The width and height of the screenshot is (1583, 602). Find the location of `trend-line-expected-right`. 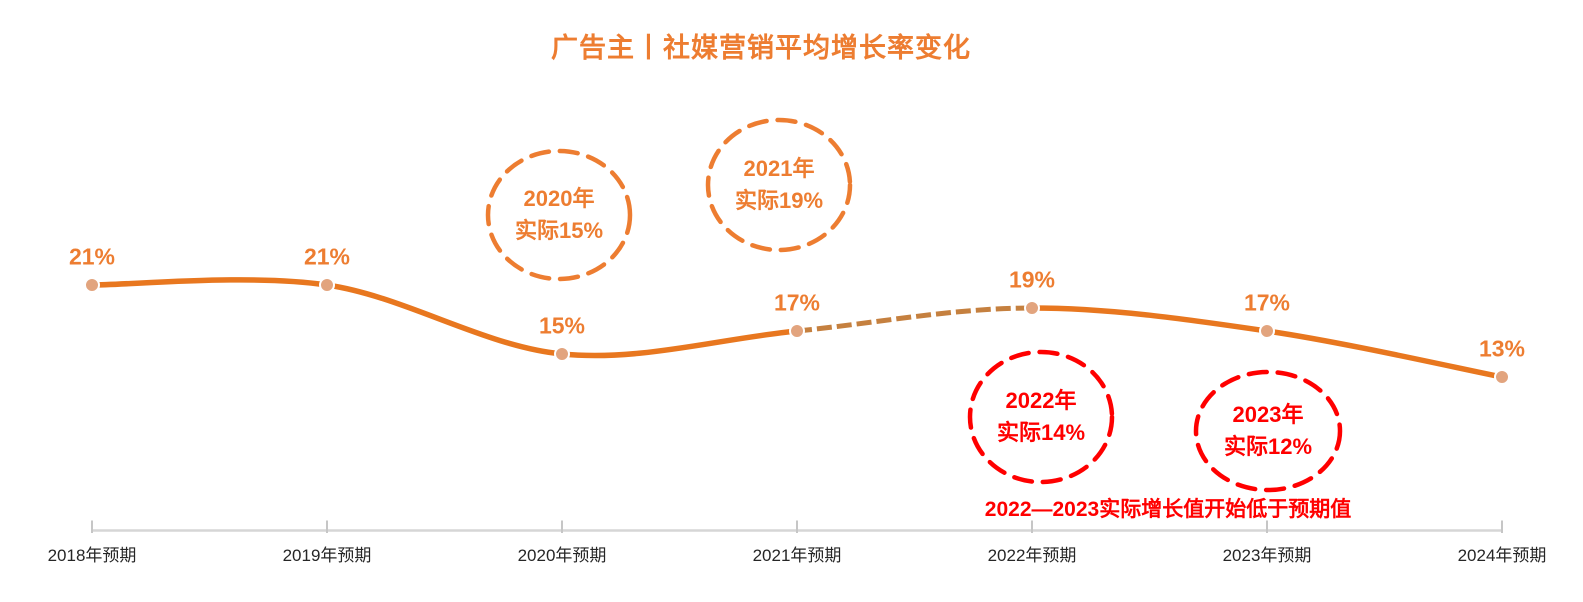

trend-line-expected-right is located at coordinates (1267, 342).